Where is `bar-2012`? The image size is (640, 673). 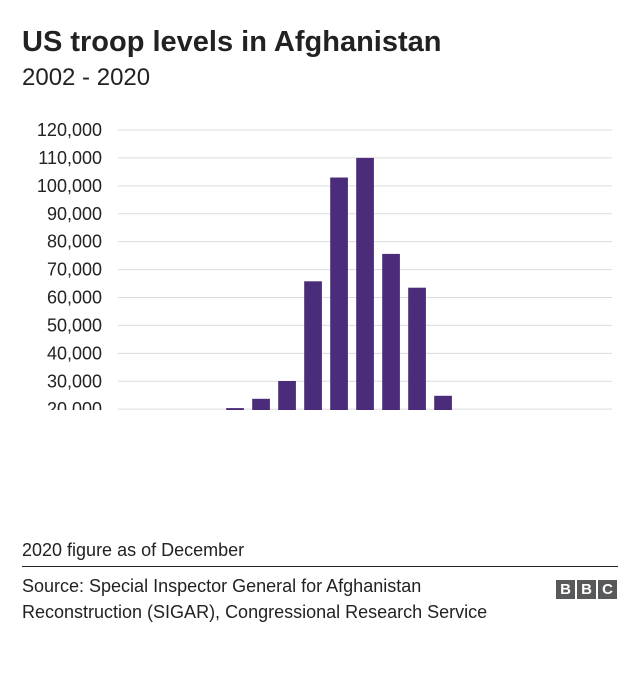
bar-2012 is located at coordinates (391, 331).